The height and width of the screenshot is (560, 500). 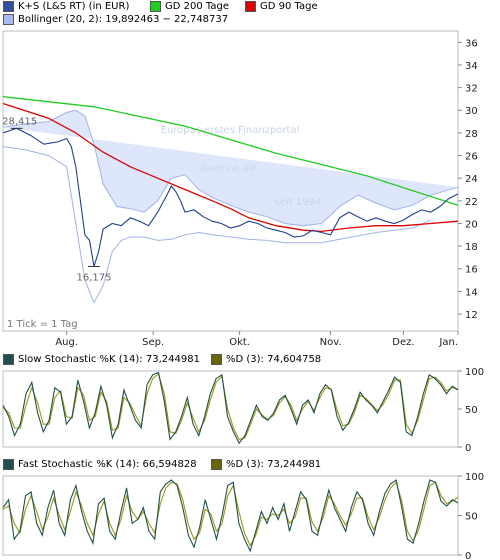 What do you see at coordinates (403, 342) in the screenshot?
I see `x-tick-label: Dez.` at bounding box center [403, 342].